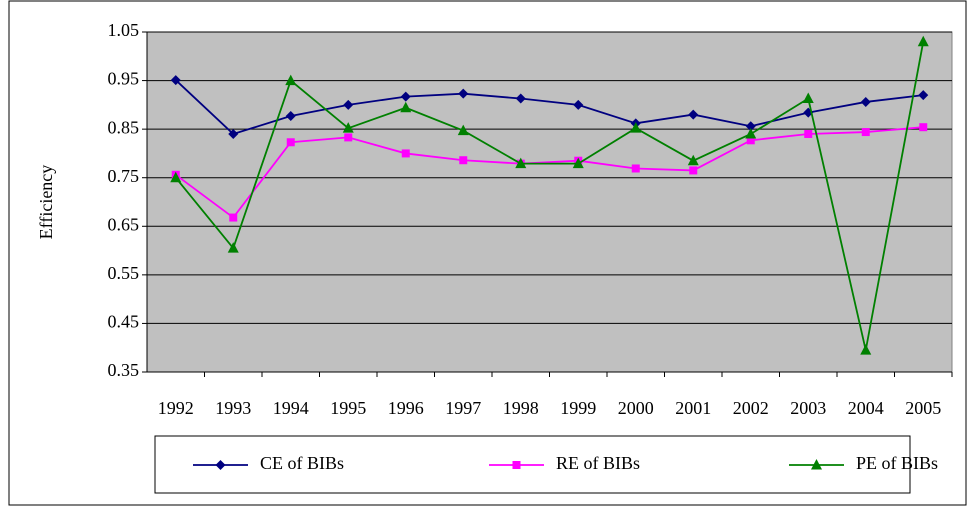 The image size is (968, 506). Describe the element at coordinates (406, 408) in the screenshot. I see `x-tick-label: 1996` at that location.